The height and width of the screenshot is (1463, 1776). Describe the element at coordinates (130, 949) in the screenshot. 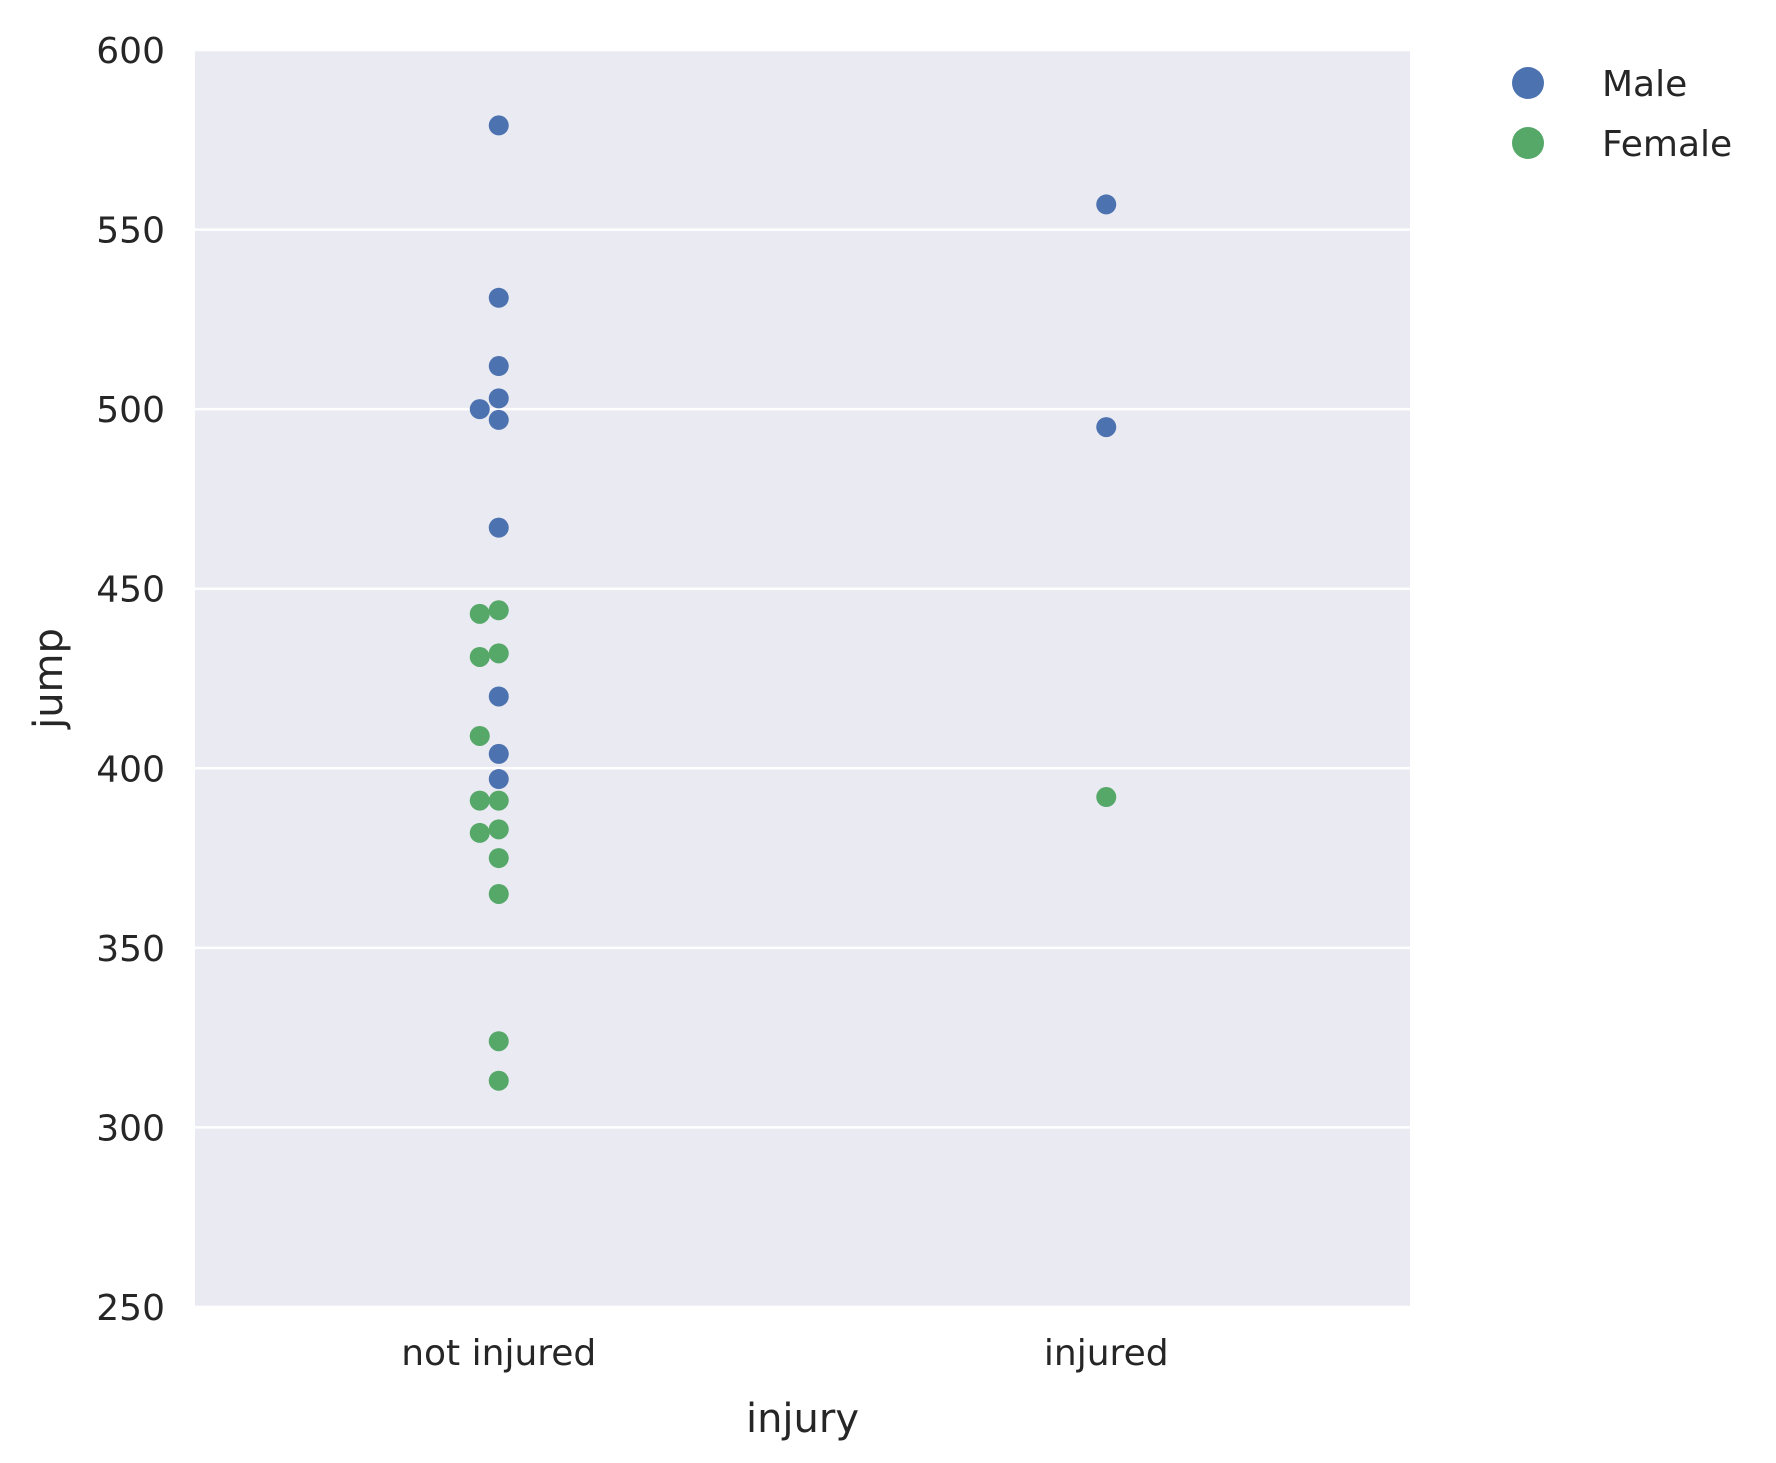

I see `y-tick-label: 350` at that location.